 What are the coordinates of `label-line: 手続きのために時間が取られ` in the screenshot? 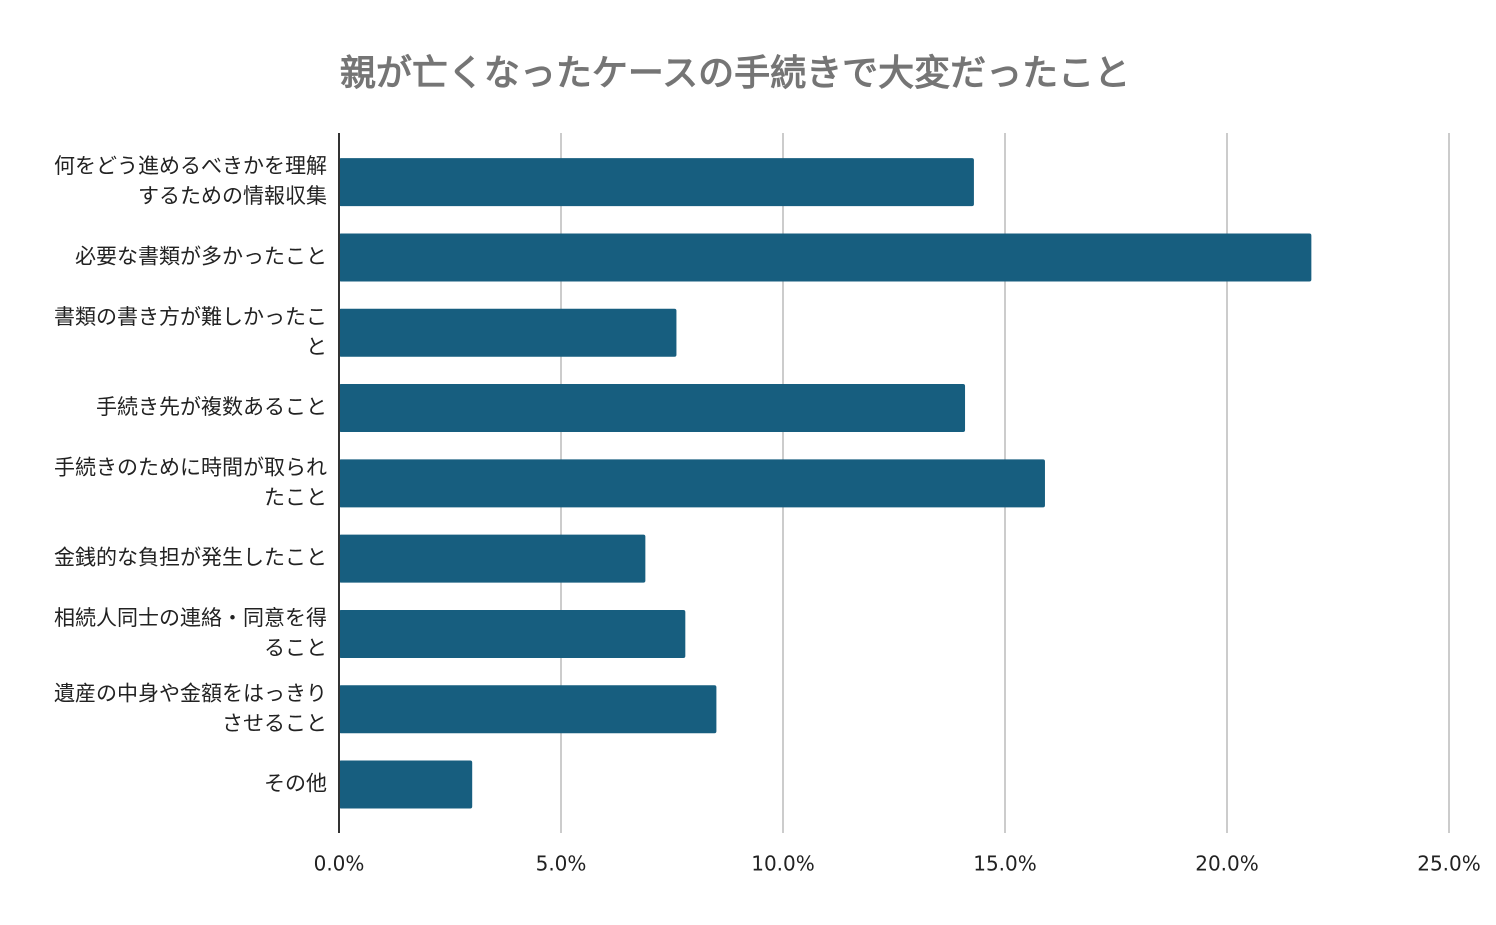 It's located at (190, 467).